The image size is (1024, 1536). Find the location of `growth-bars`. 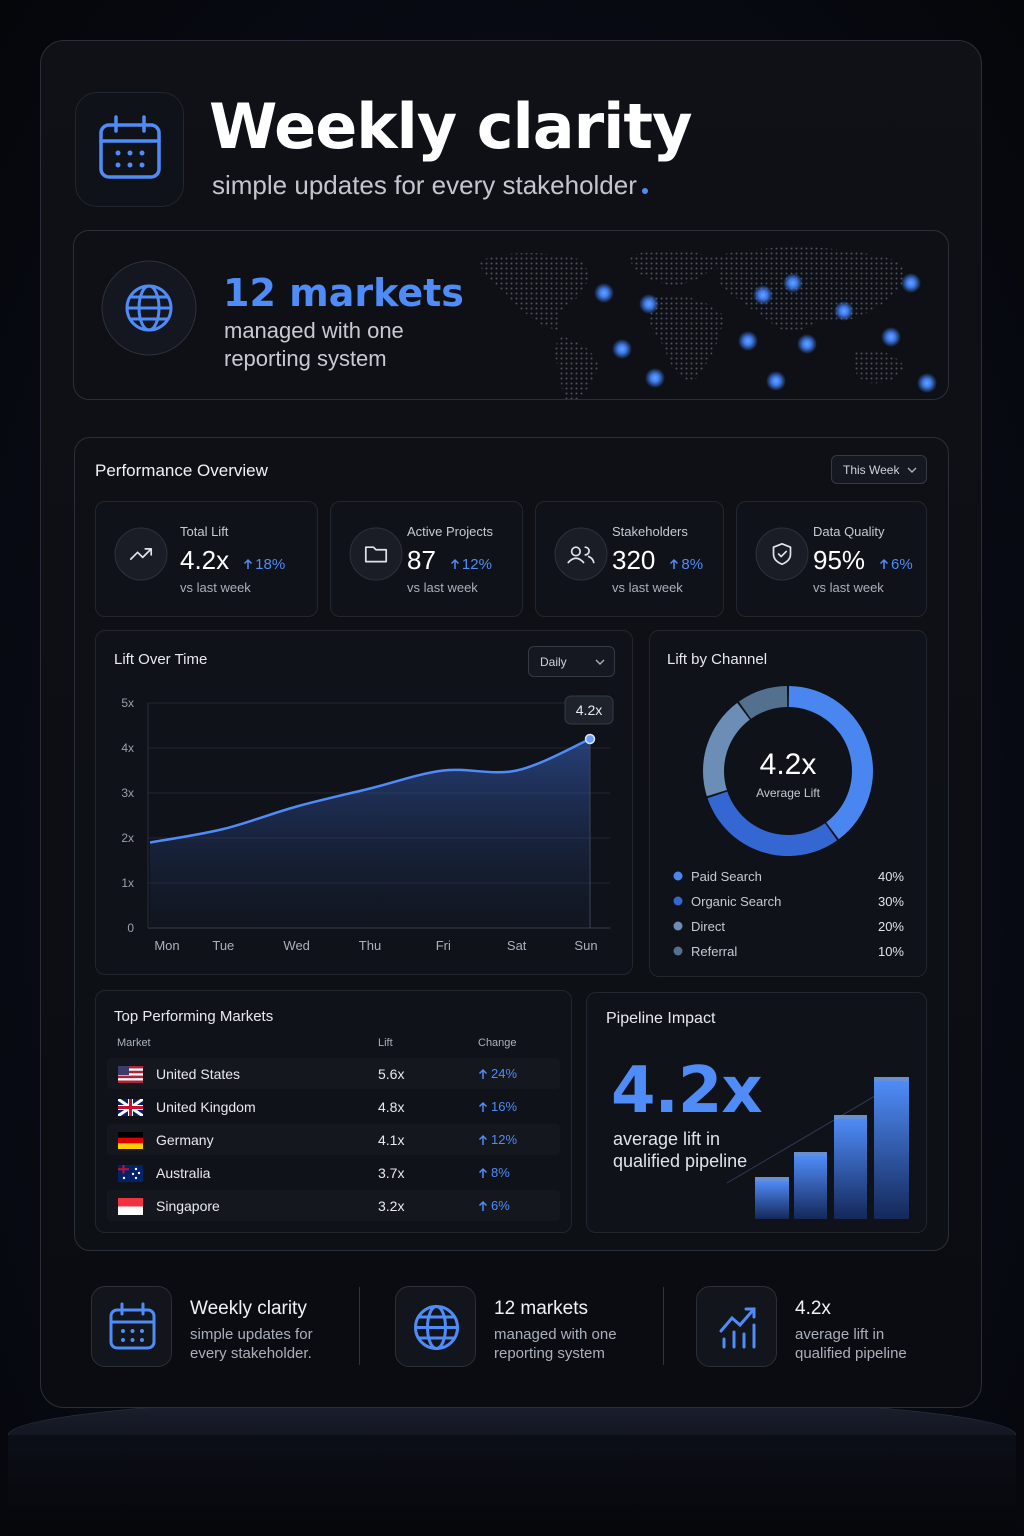

growth-bars is located at coordinates (817, 1148).